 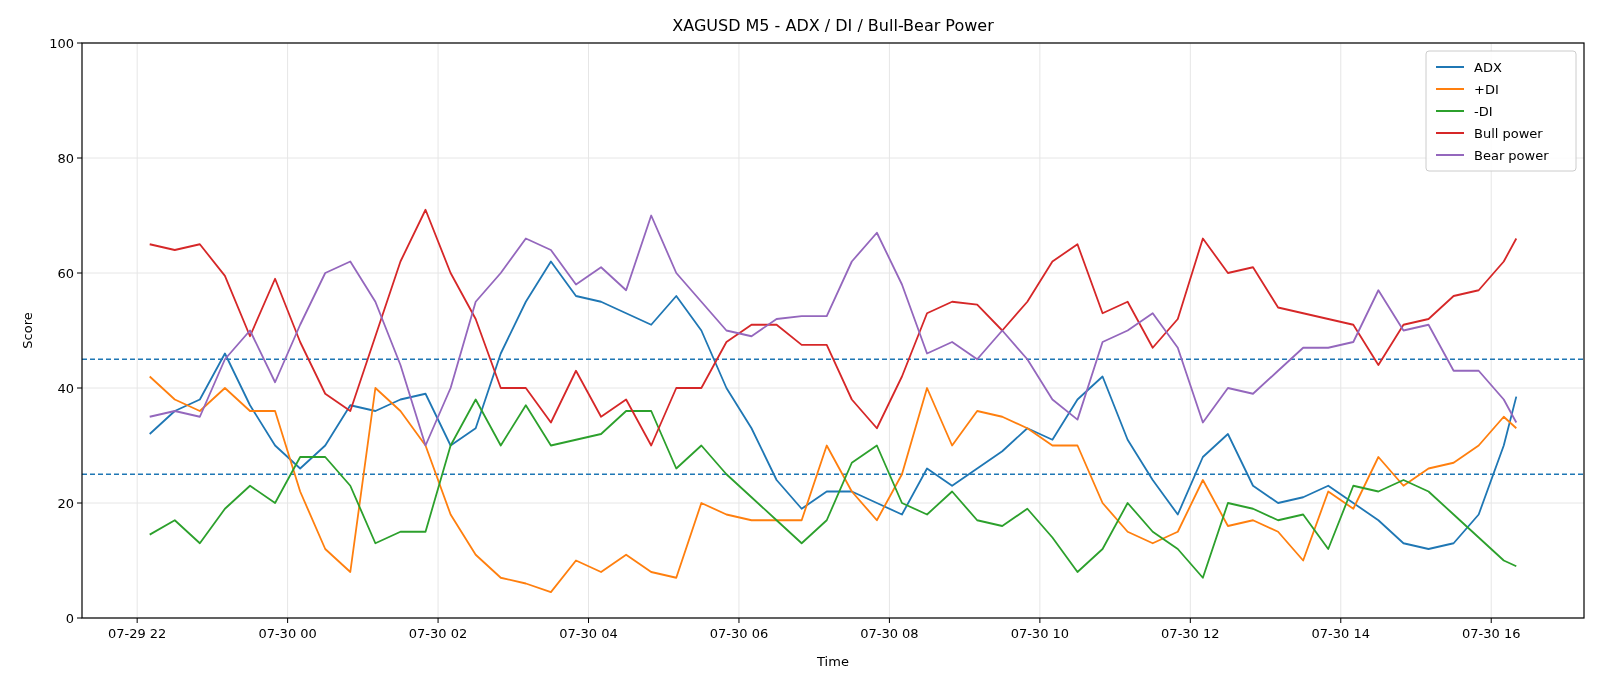 What do you see at coordinates (65, 388) in the screenshot?
I see `y-tick-label: 40` at bounding box center [65, 388].